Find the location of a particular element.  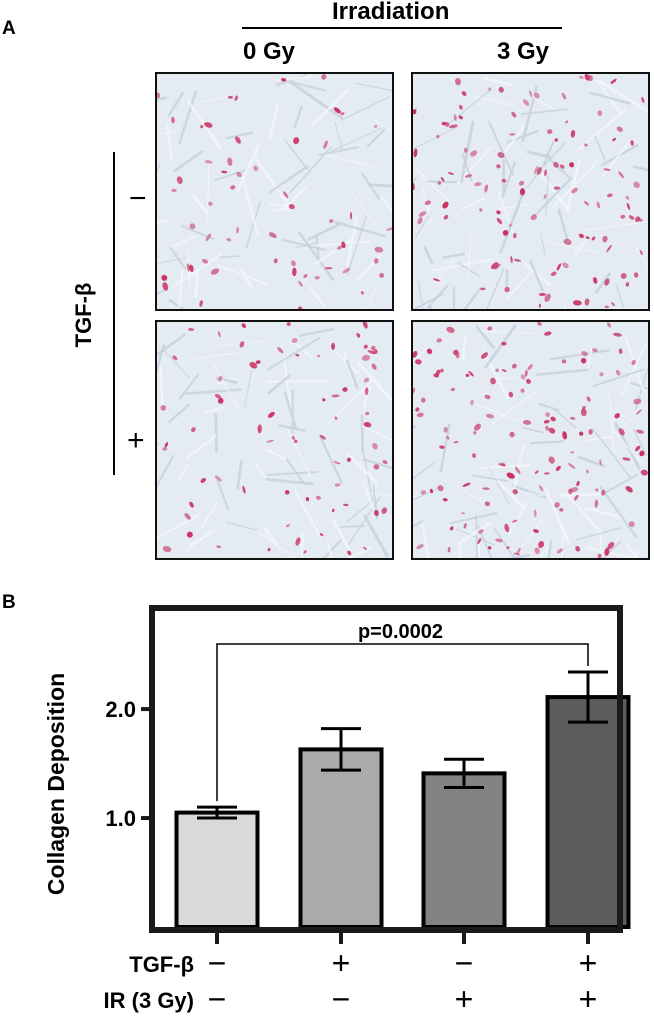

irradiation-header: Irradiation is located at coordinates (391, 12).